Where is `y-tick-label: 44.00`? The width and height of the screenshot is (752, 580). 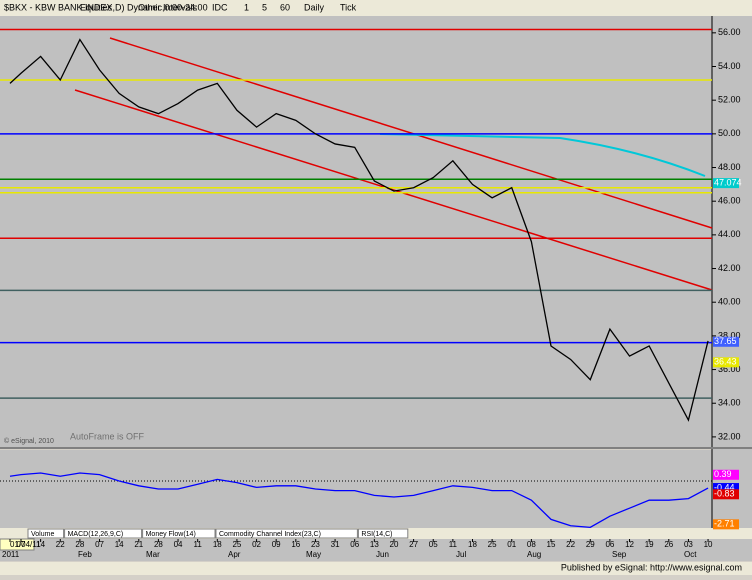 y-tick-label: 44.00 is located at coordinates (729, 234).